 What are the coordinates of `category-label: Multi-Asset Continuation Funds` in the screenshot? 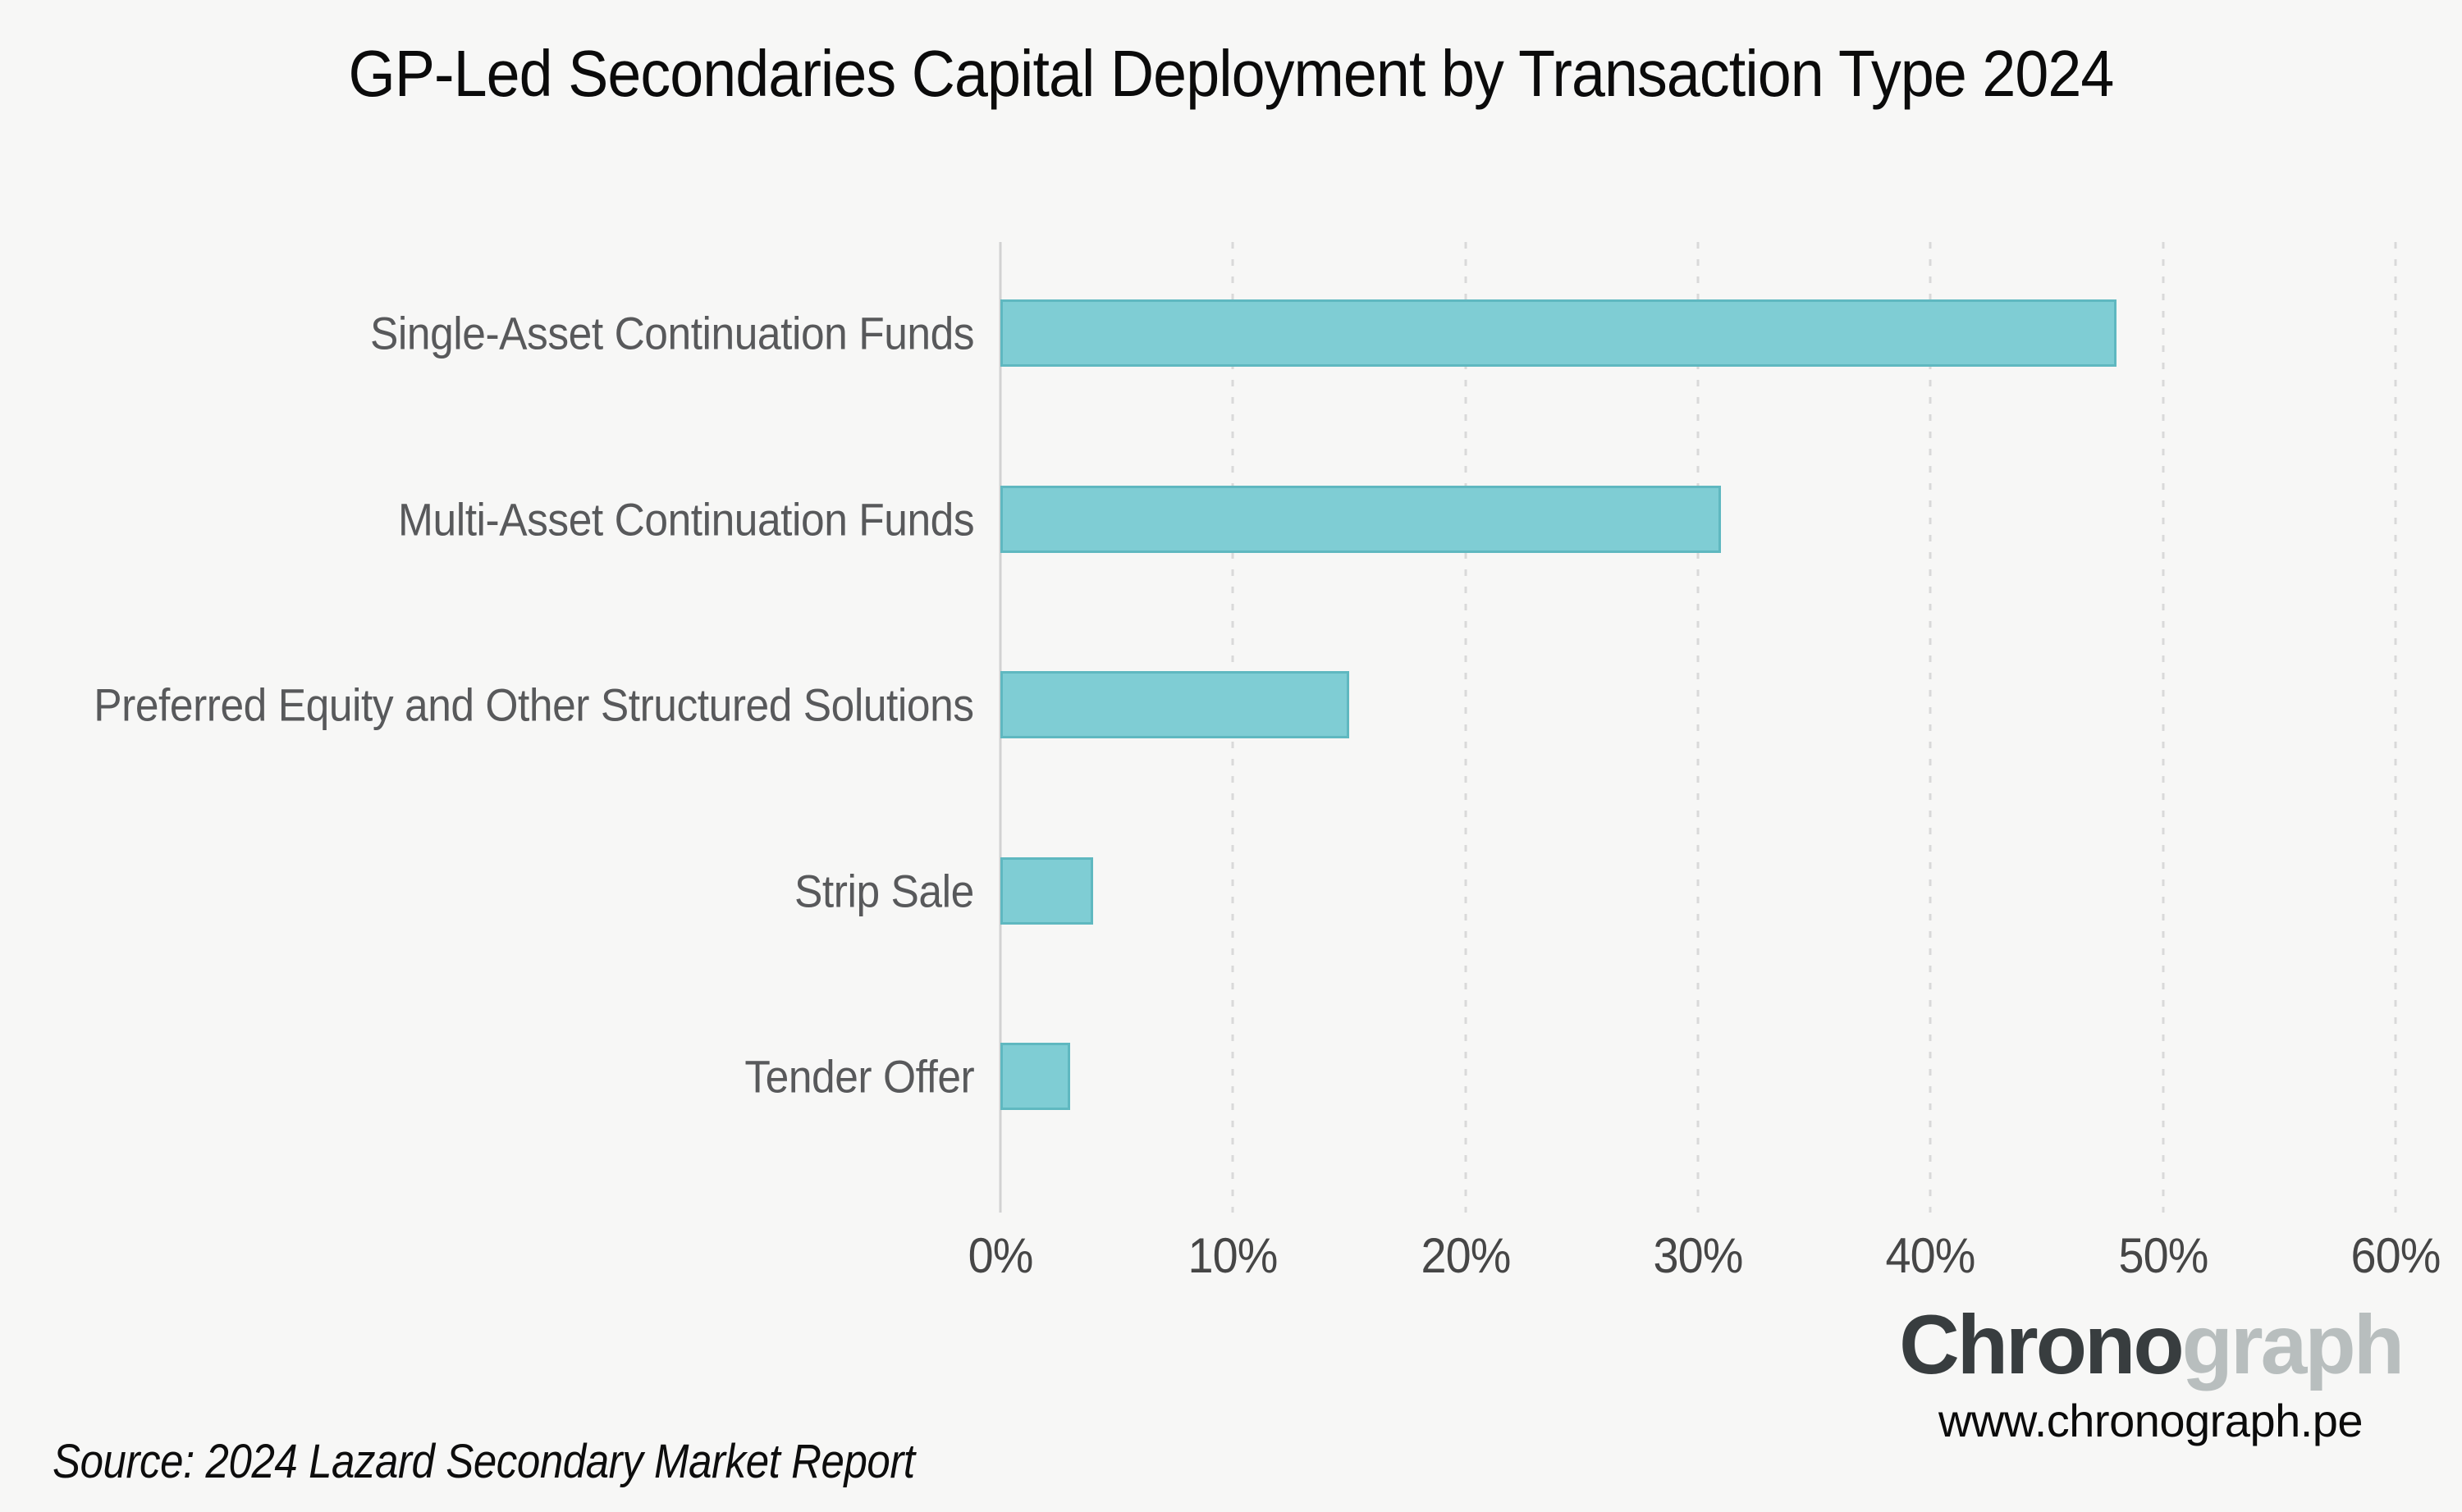 It's located at (686, 519).